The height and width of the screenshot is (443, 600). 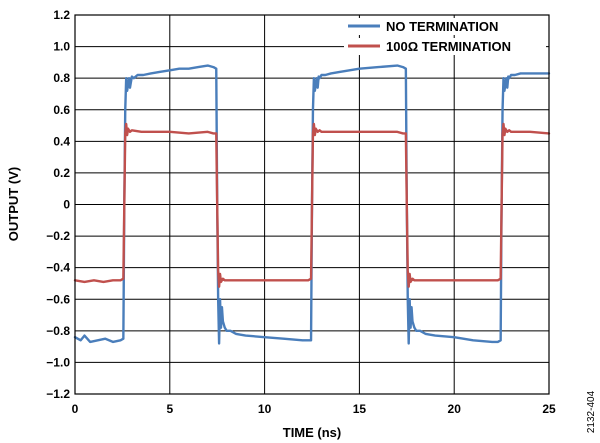 What do you see at coordinates (360, 409) in the screenshot?
I see `x-tick-label: 15` at bounding box center [360, 409].